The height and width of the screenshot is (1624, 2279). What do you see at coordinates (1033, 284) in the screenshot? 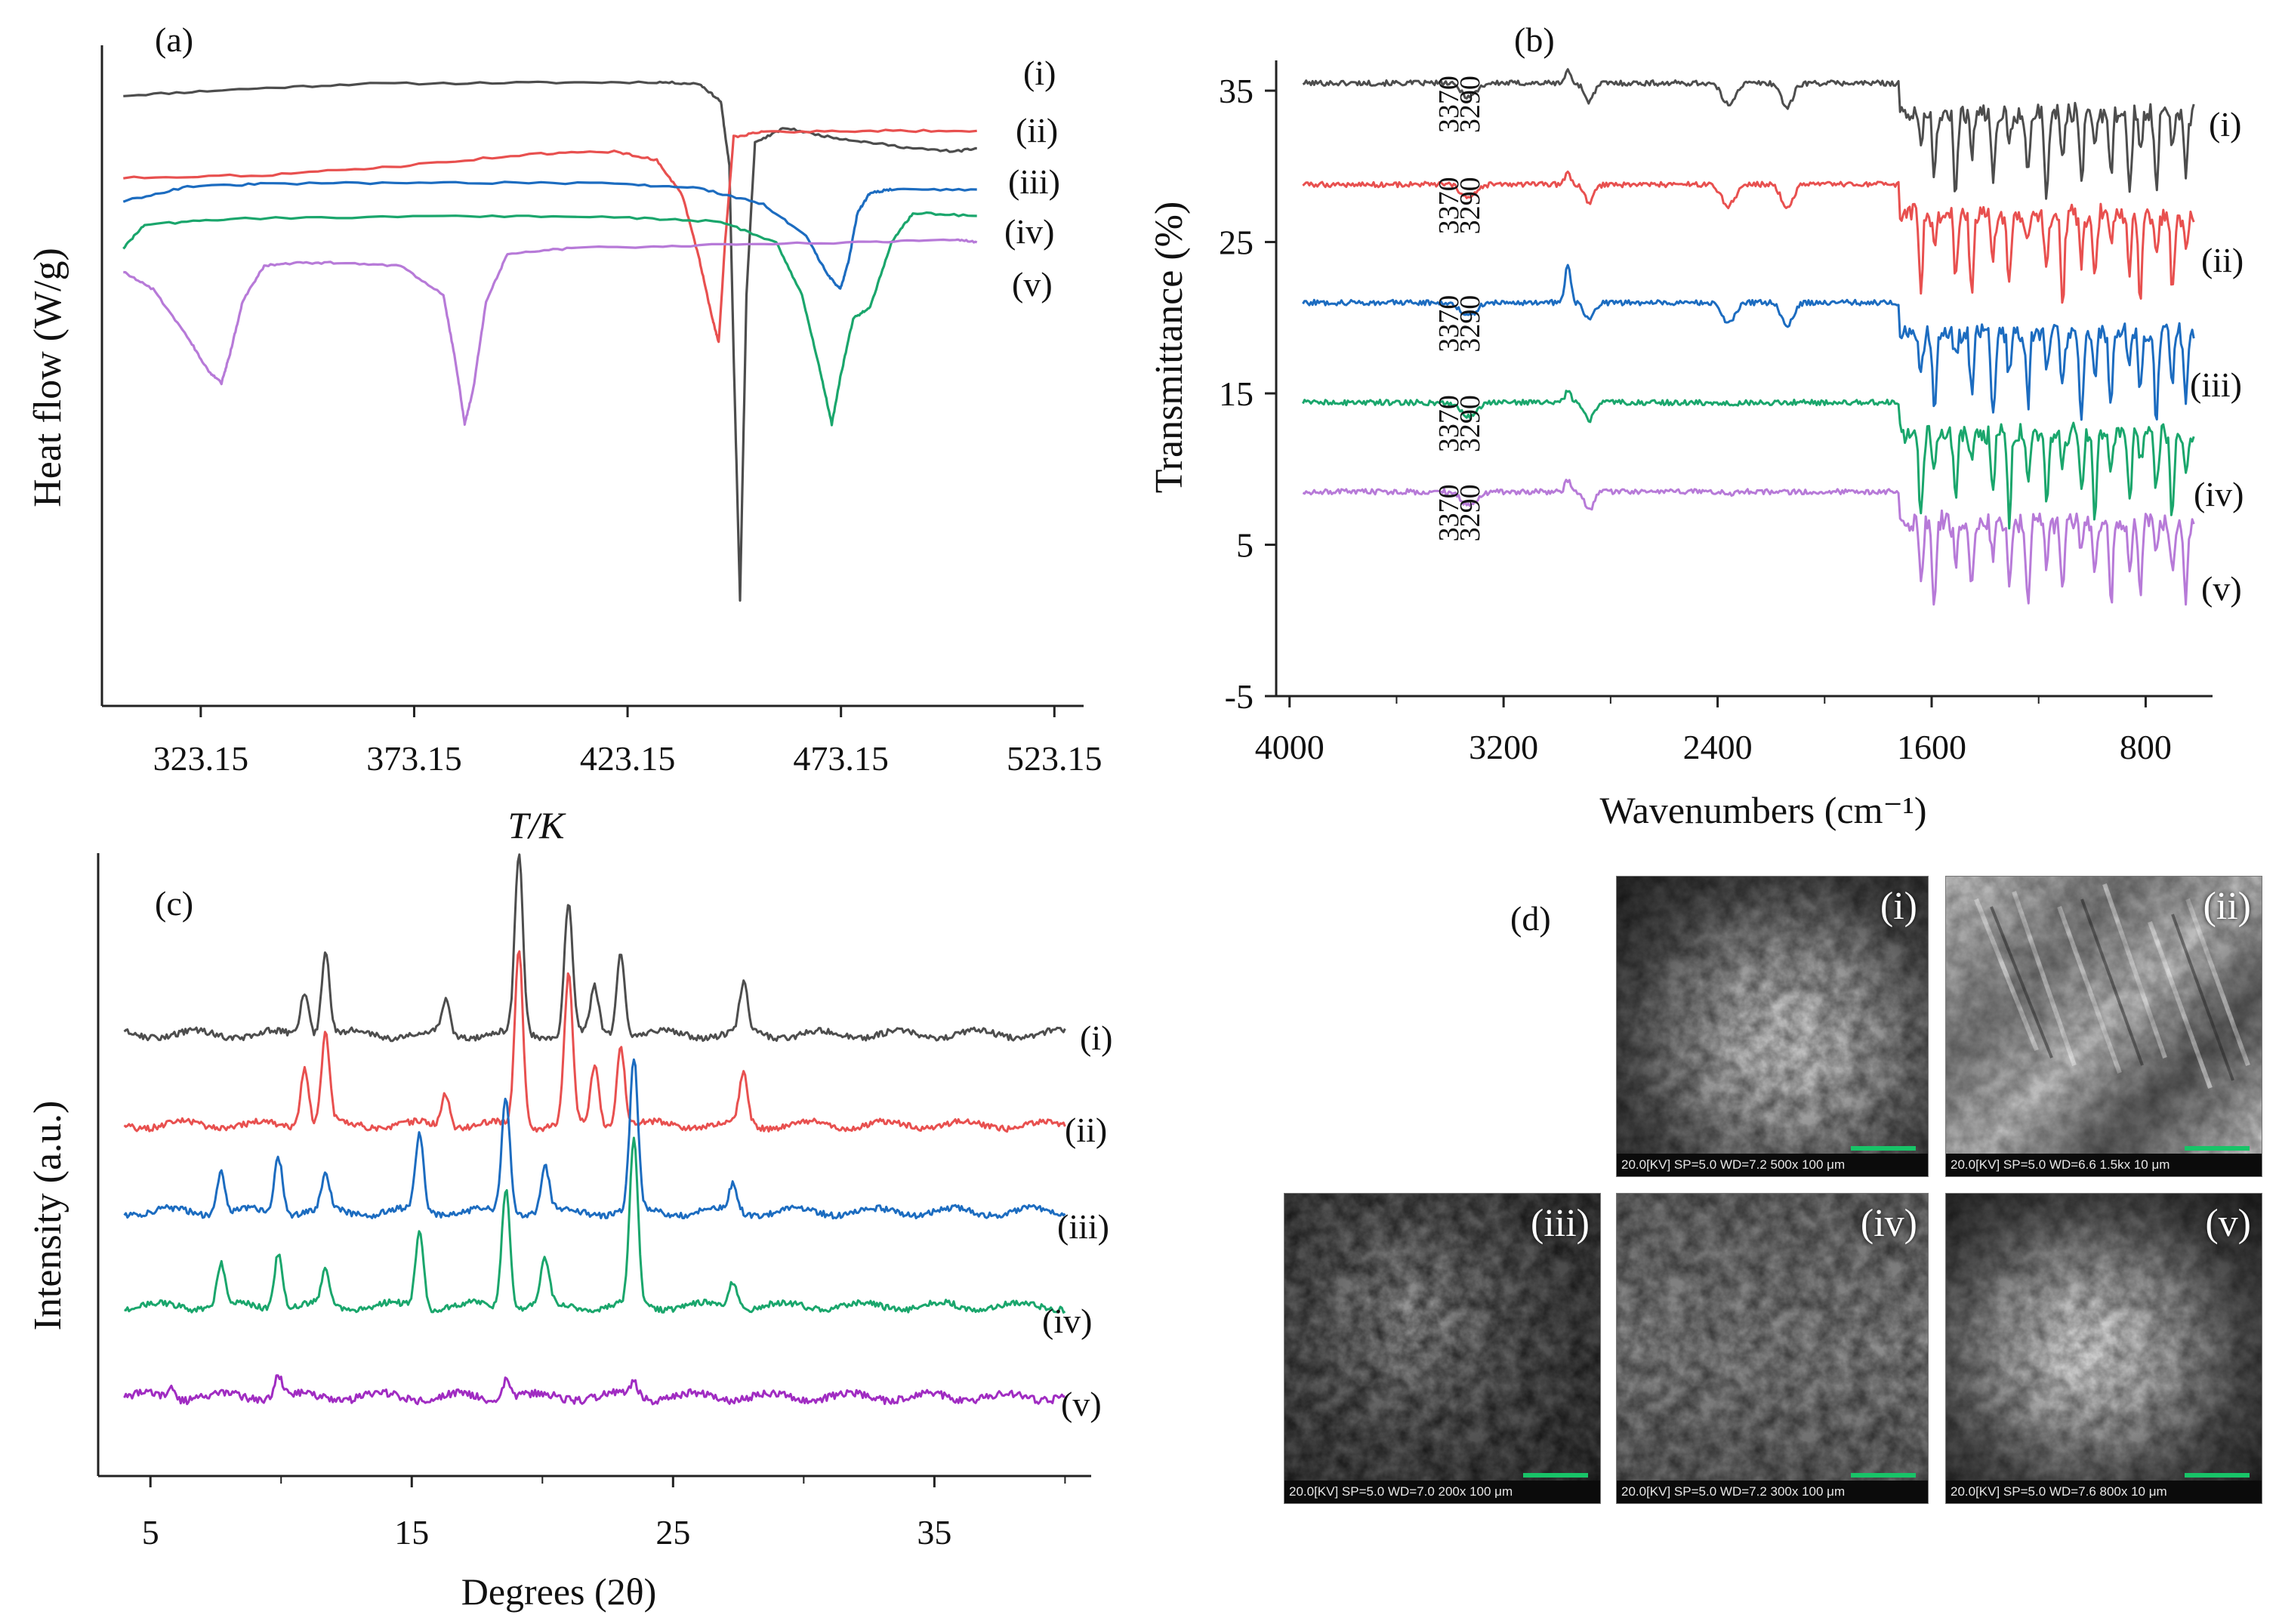
I see `panel-a-label-v: (v)` at bounding box center [1033, 284].